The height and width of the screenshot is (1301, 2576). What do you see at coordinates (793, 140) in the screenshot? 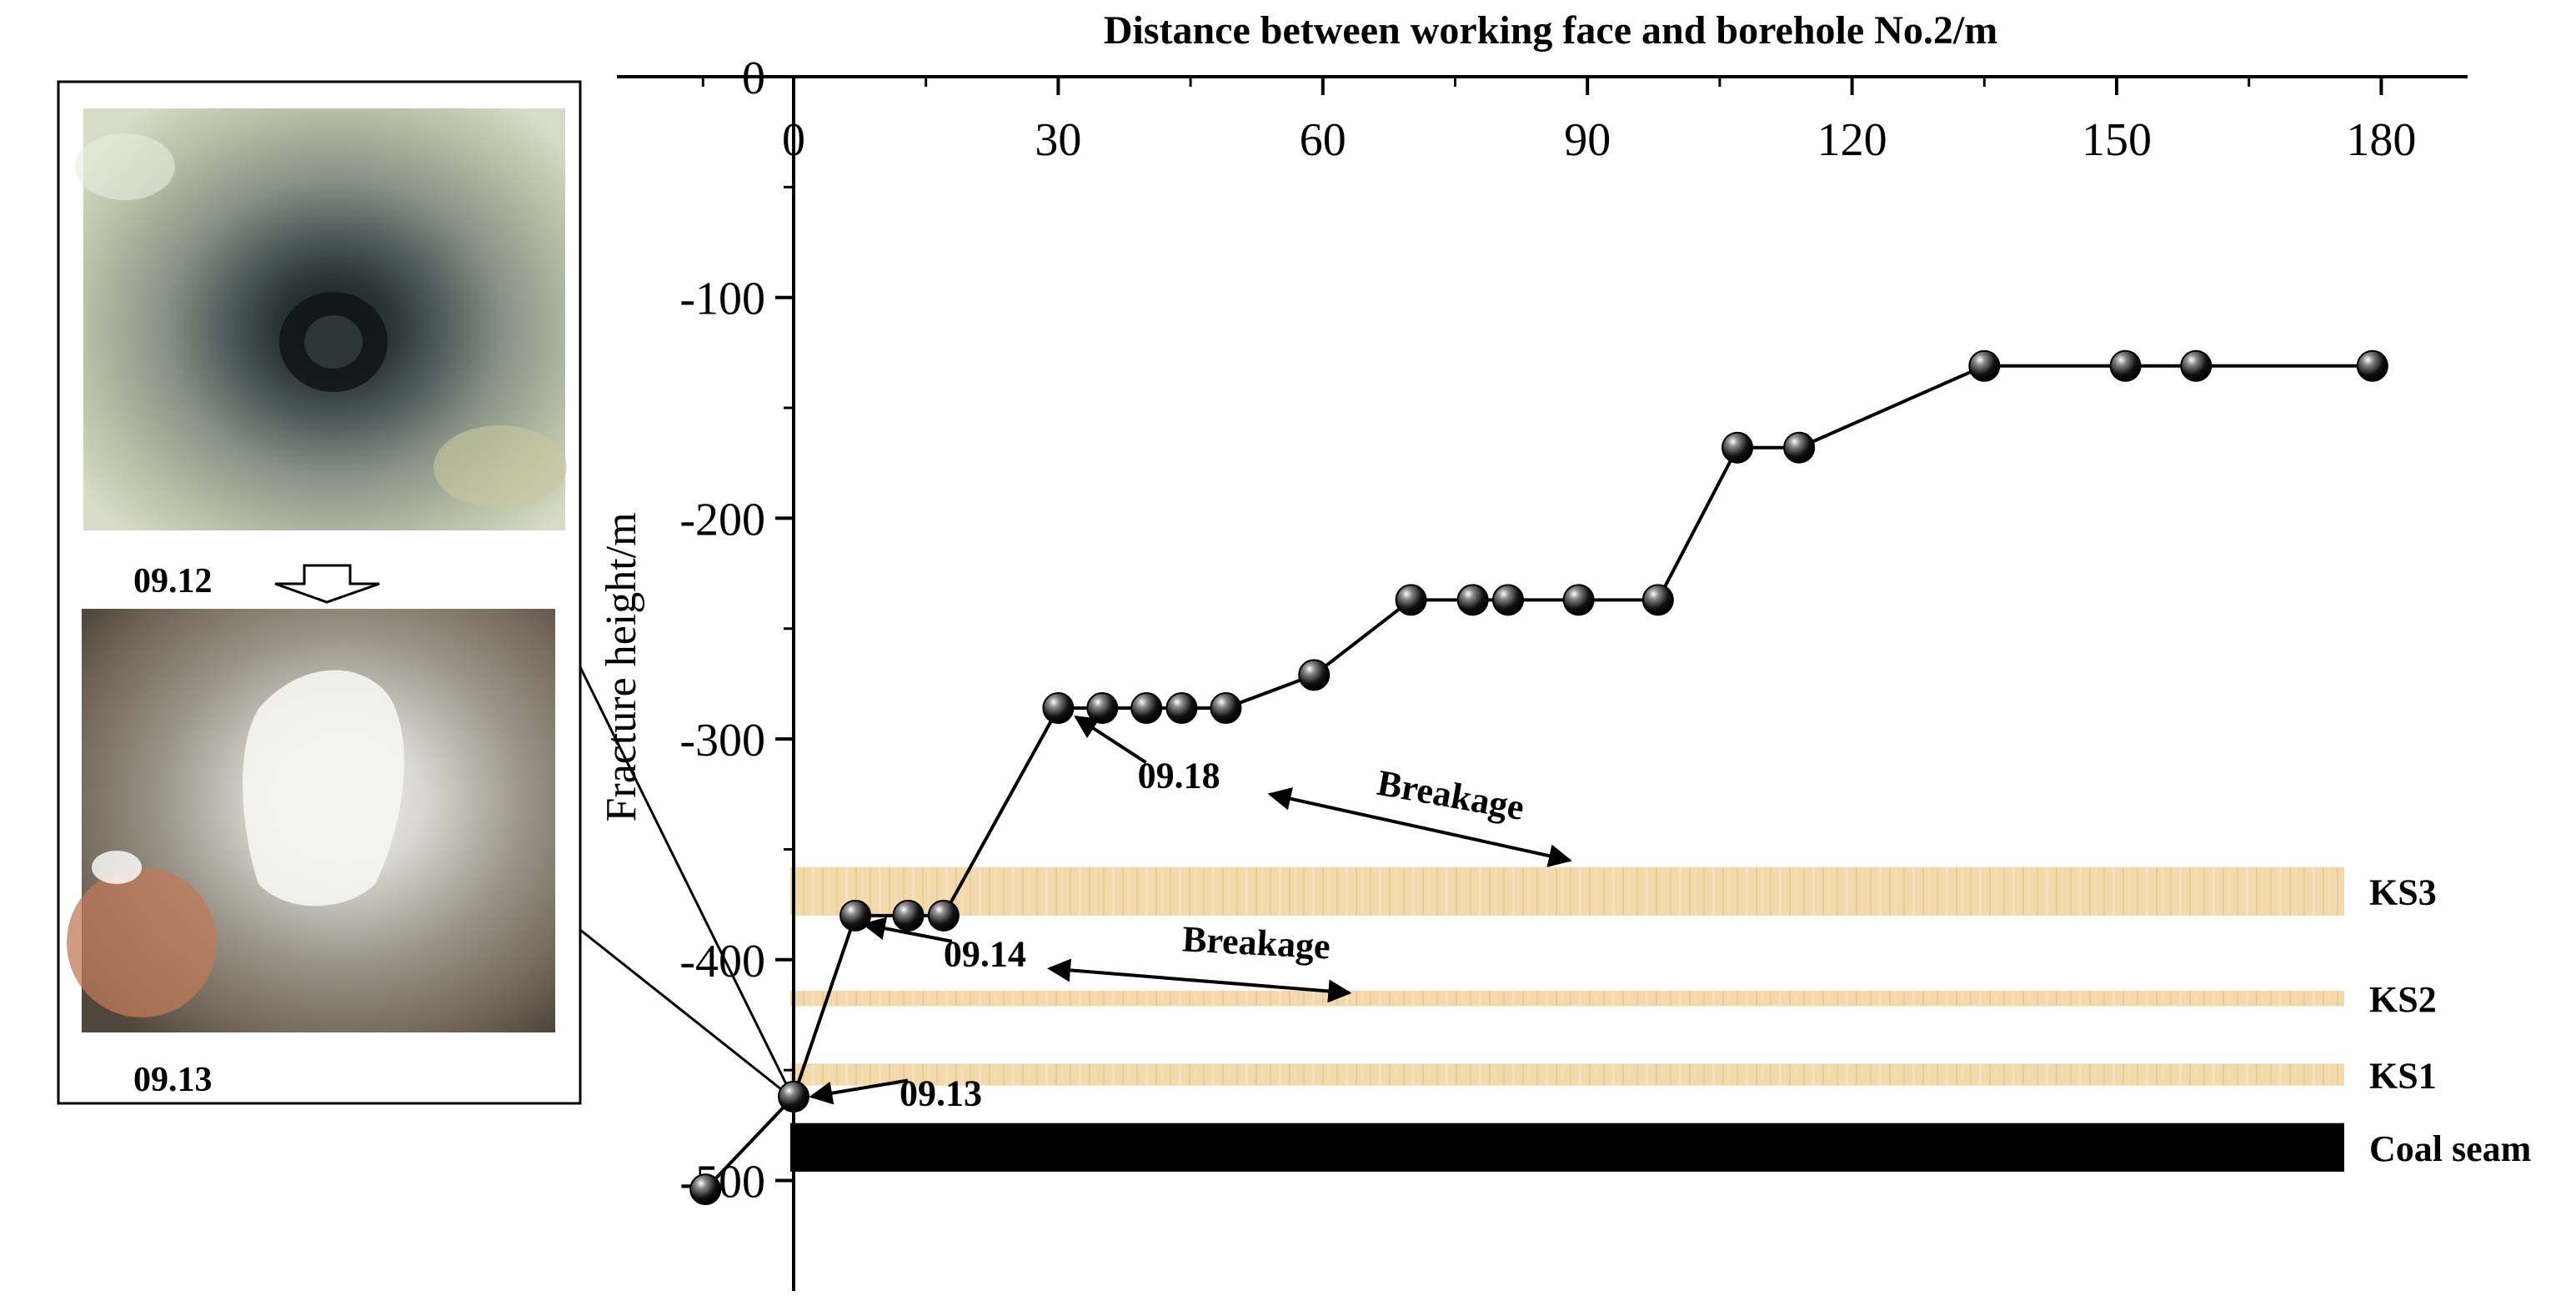
I see `x-tick-label: 0` at bounding box center [793, 140].